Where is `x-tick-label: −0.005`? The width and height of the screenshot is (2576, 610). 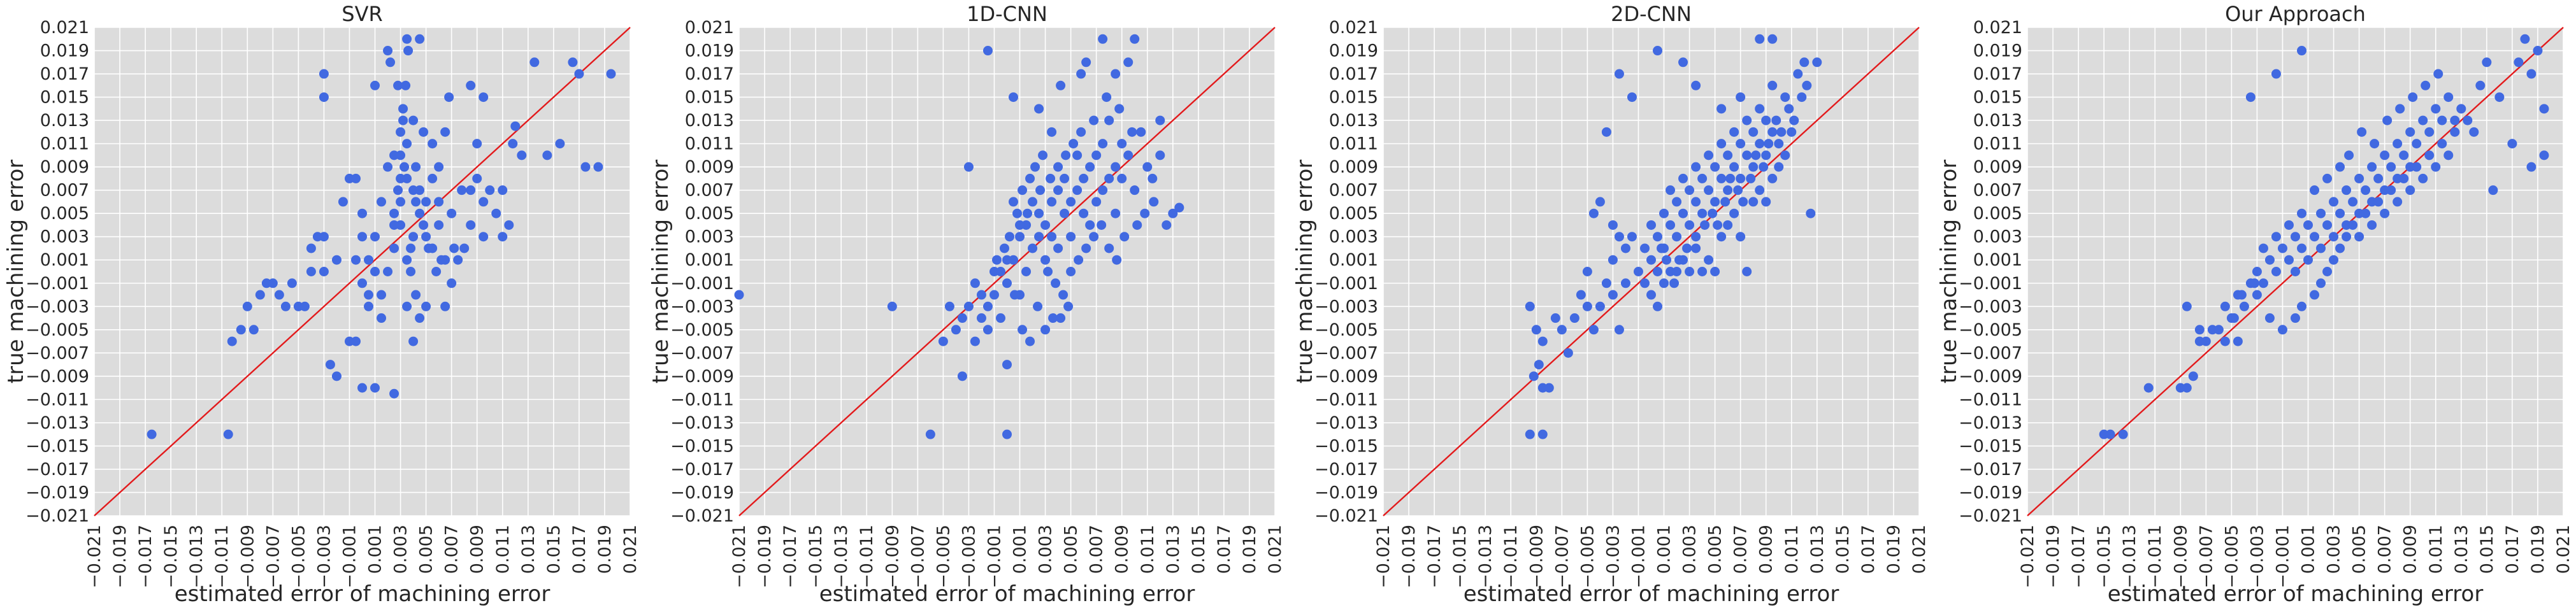
x-tick-label: −0.005 is located at coordinates (943, 556).